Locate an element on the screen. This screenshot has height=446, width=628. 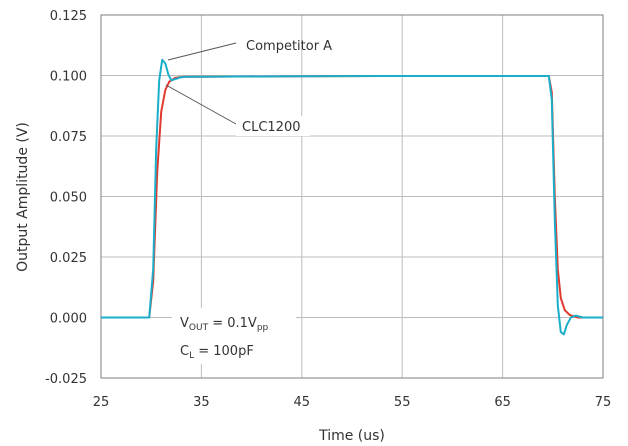
x-axis-title: Time (us) is located at coordinates (351, 436).